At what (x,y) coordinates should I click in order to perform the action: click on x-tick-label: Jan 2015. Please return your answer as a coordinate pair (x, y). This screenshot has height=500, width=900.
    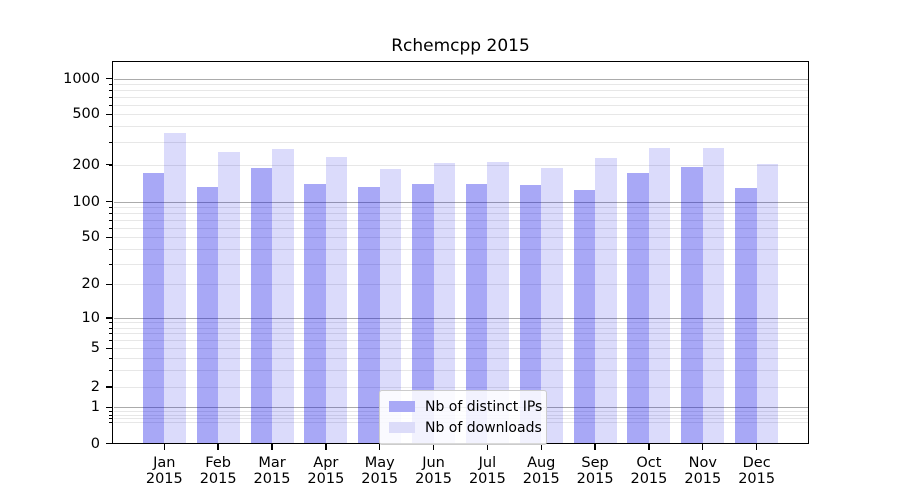
    Looking at the image, I should click on (164, 470).